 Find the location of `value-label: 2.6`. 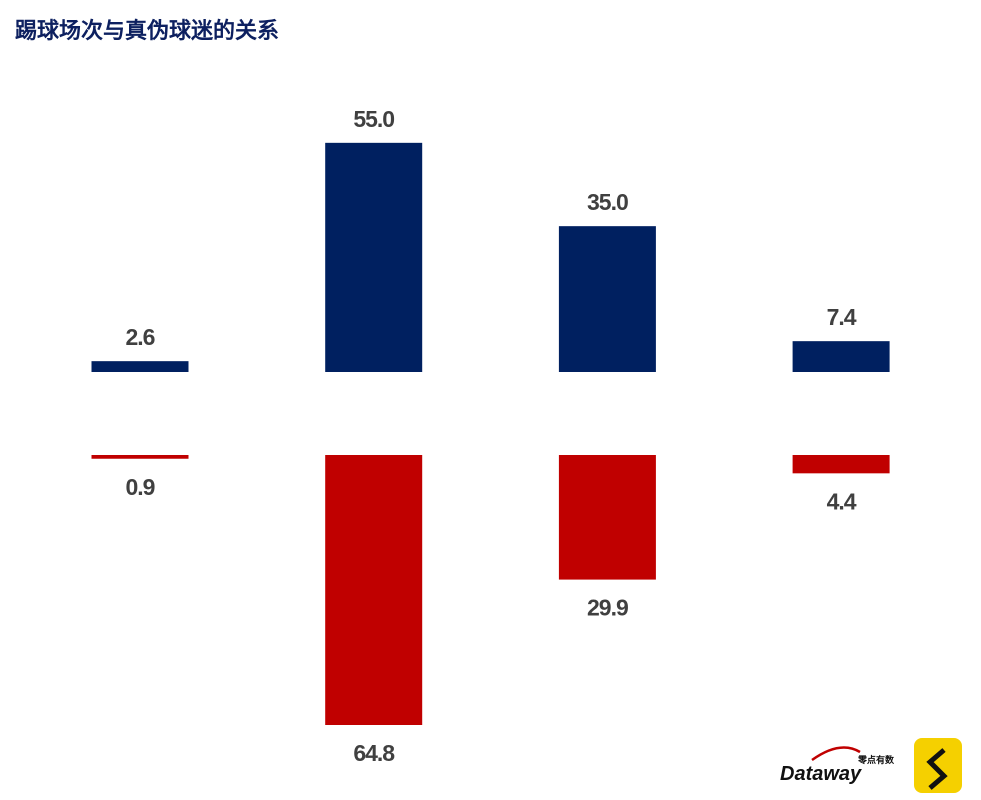

value-label: 2.6 is located at coordinates (140, 337).